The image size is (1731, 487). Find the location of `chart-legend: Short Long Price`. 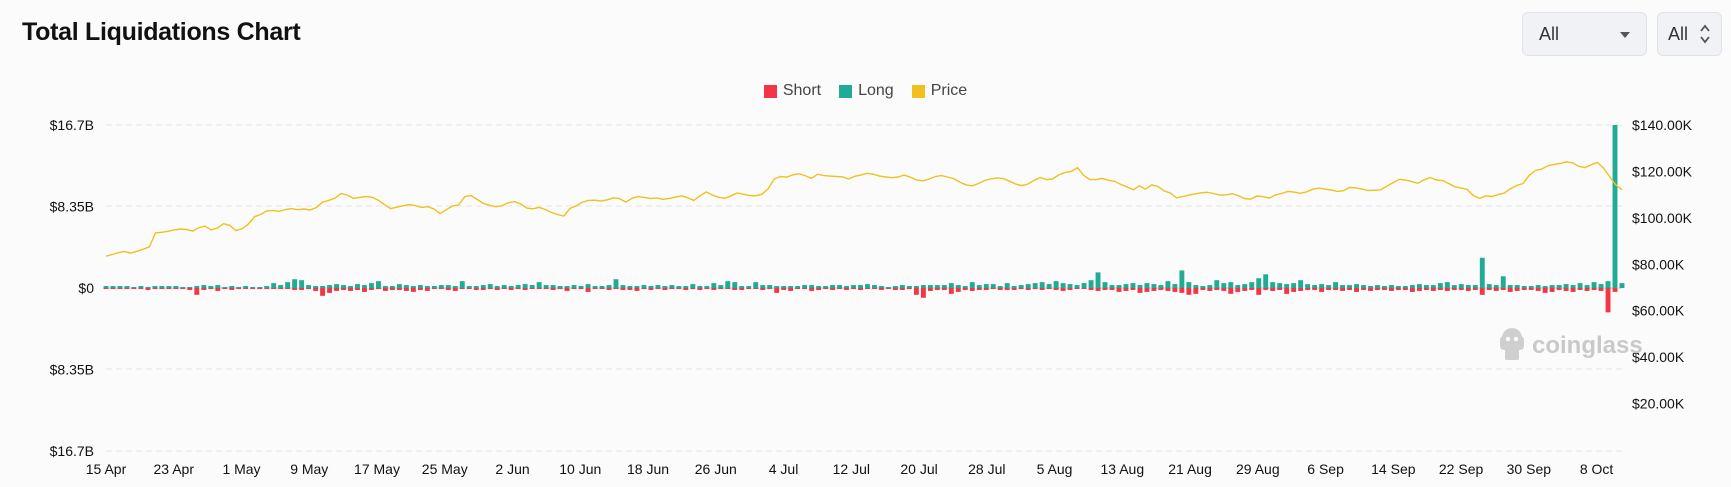

chart-legend: Short Long Price is located at coordinates (865, 91).